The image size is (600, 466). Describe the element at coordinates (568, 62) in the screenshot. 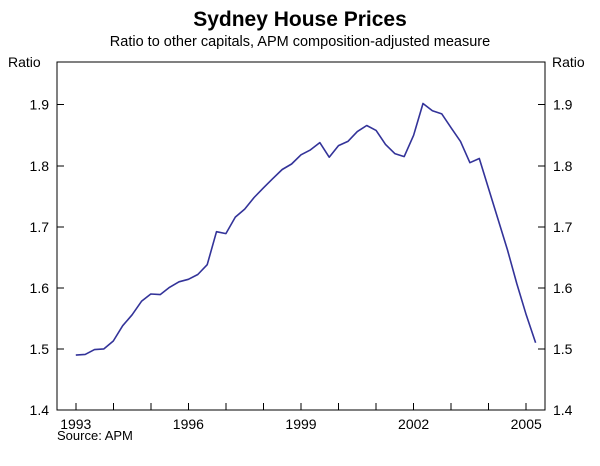

I see `y-axis-label-right: Ratio` at that location.